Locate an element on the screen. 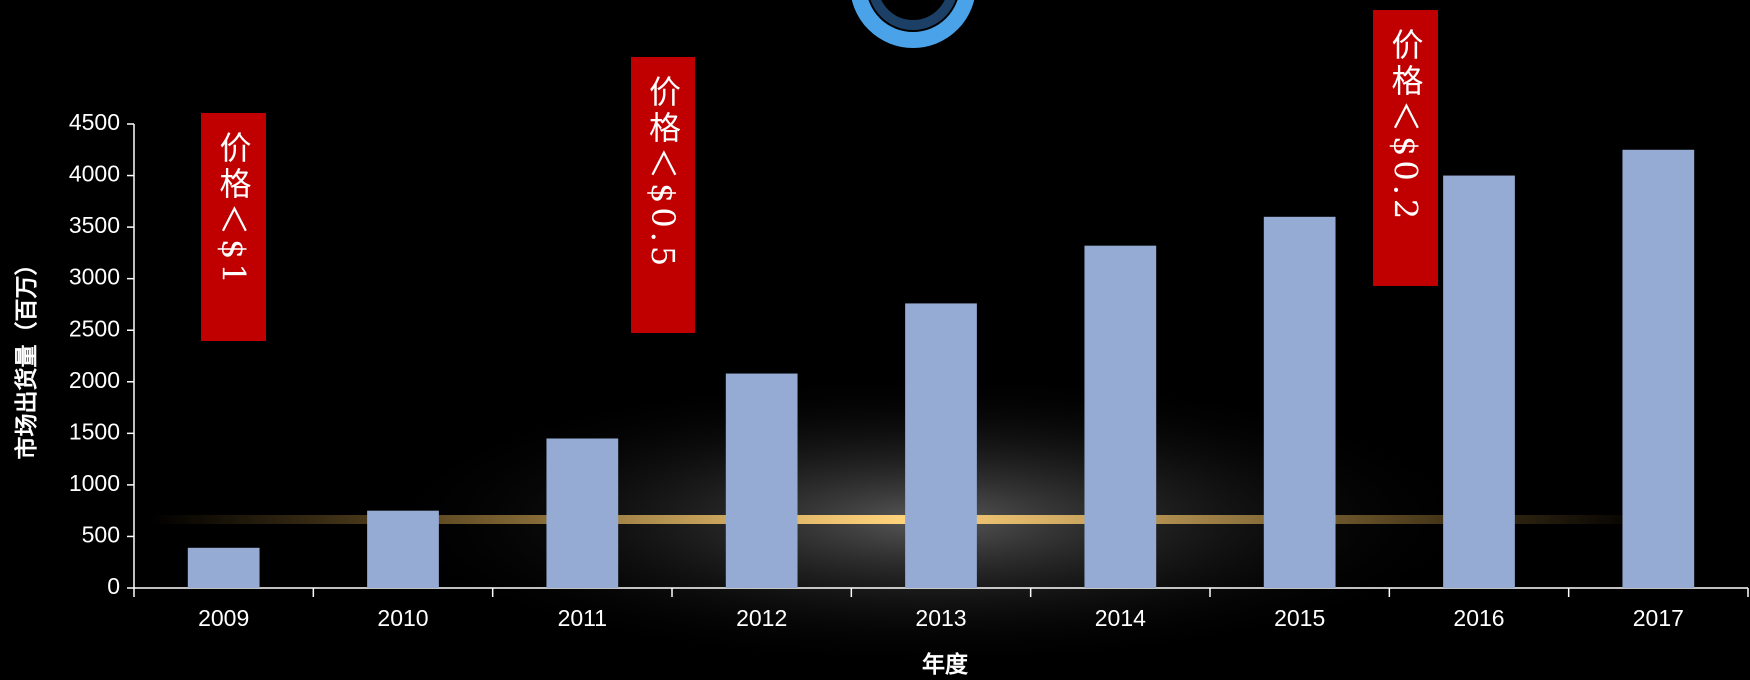  y-tick-label: 500 is located at coordinates (101, 535).